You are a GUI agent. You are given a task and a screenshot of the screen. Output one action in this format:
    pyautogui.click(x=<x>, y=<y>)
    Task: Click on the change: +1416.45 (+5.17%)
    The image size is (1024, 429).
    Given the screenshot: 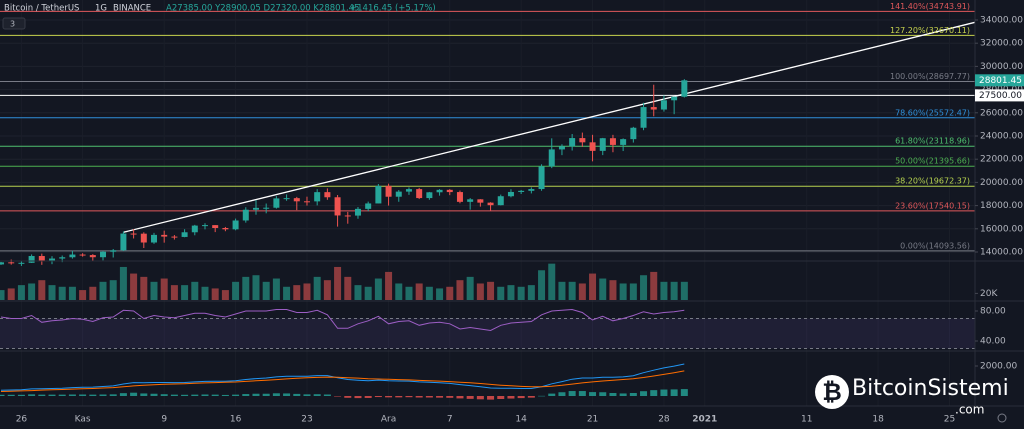 What is the action you would take?
    pyautogui.click(x=393, y=9)
    